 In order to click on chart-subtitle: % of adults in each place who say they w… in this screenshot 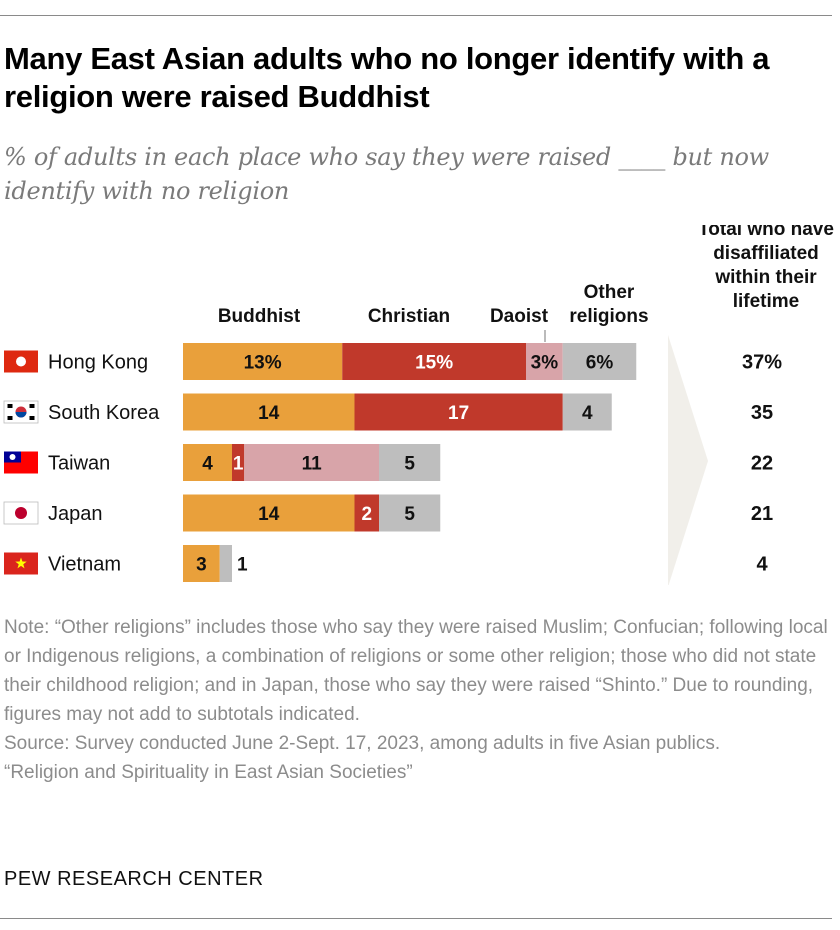, I will do `click(386, 174)`.